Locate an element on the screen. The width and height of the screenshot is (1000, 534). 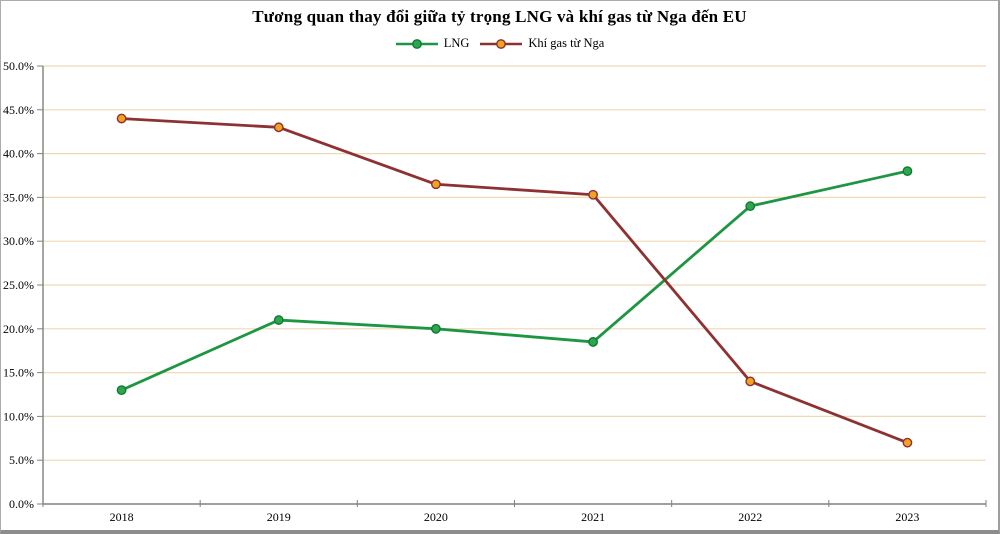
y-tick-label: 50.0% is located at coordinates (18, 66).